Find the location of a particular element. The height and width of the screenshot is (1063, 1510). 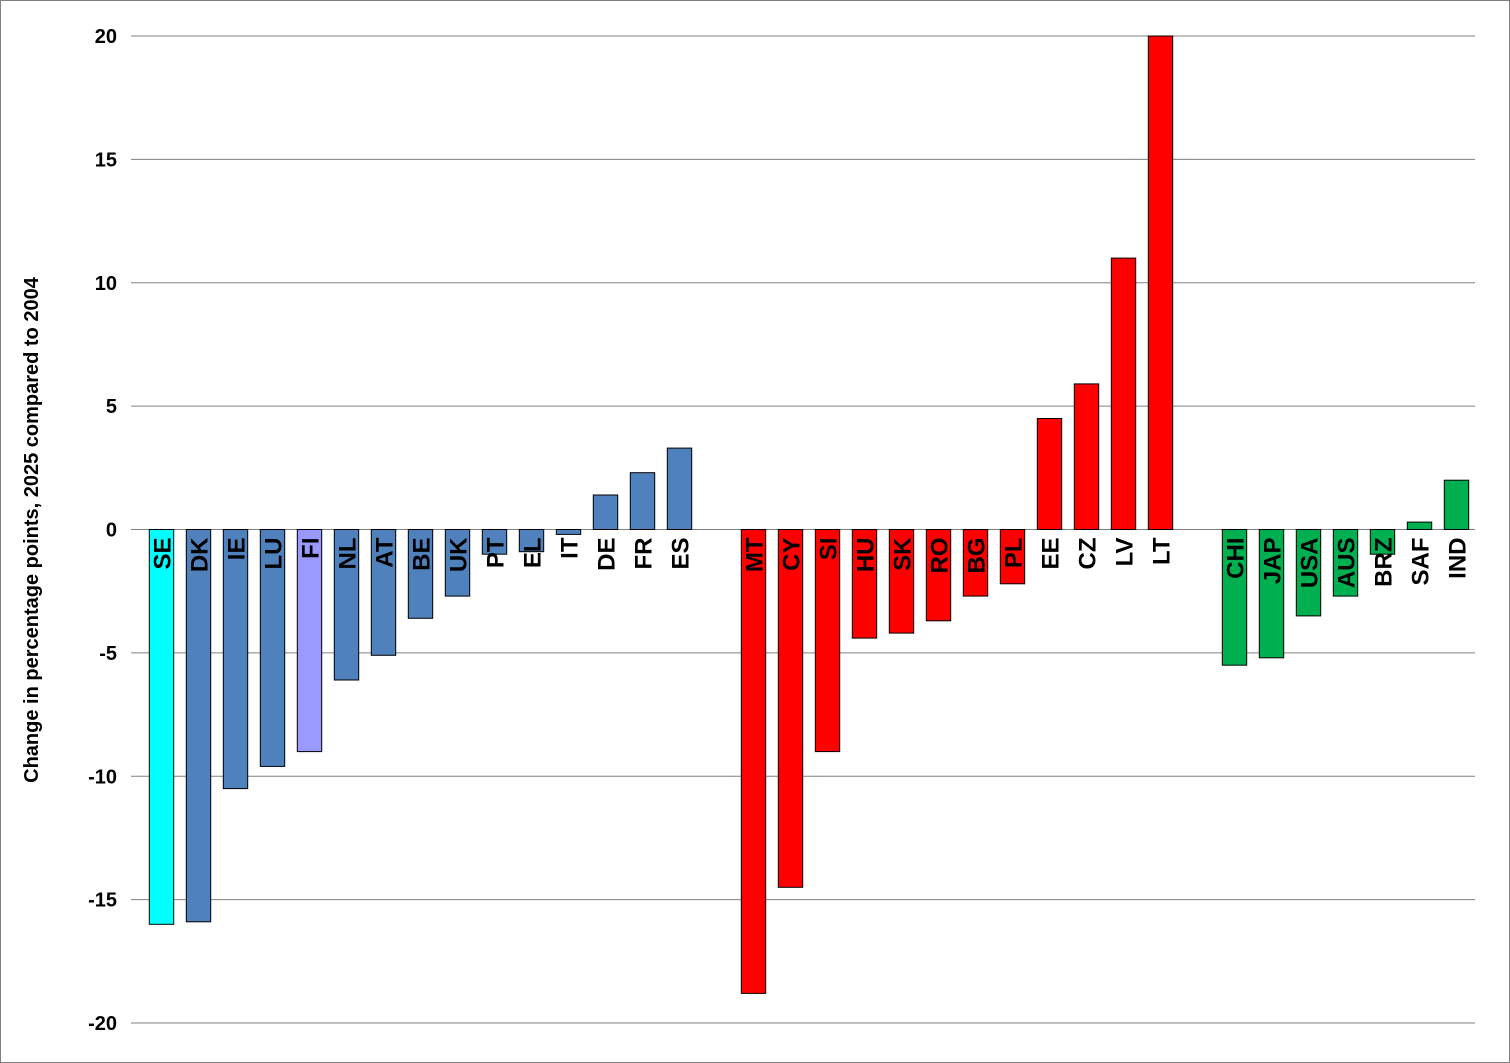

category-label-saf: SAF is located at coordinates (1421, 562).